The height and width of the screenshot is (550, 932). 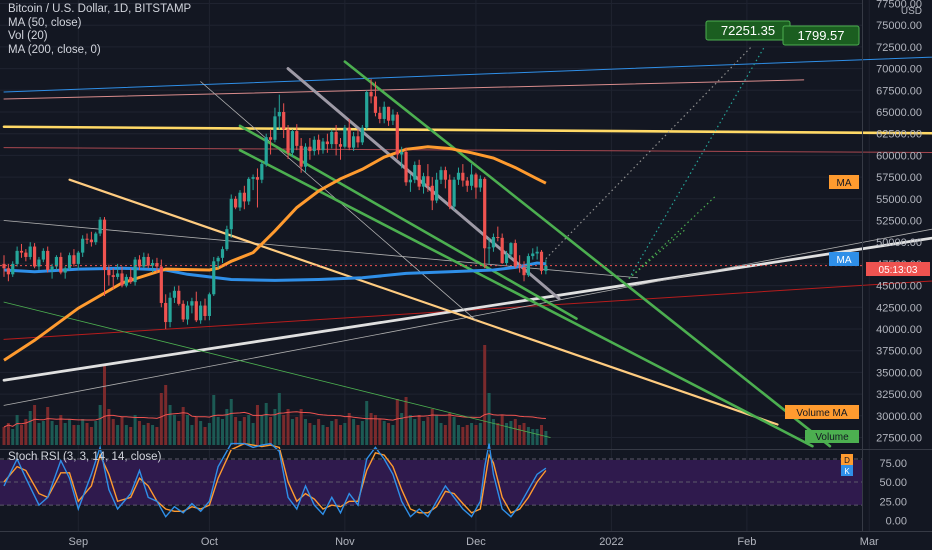 What do you see at coordinates (893, 493) in the screenshot?
I see `rsi-axis: 75.00 50.00 25.00 0.00` at bounding box center [893, 493].